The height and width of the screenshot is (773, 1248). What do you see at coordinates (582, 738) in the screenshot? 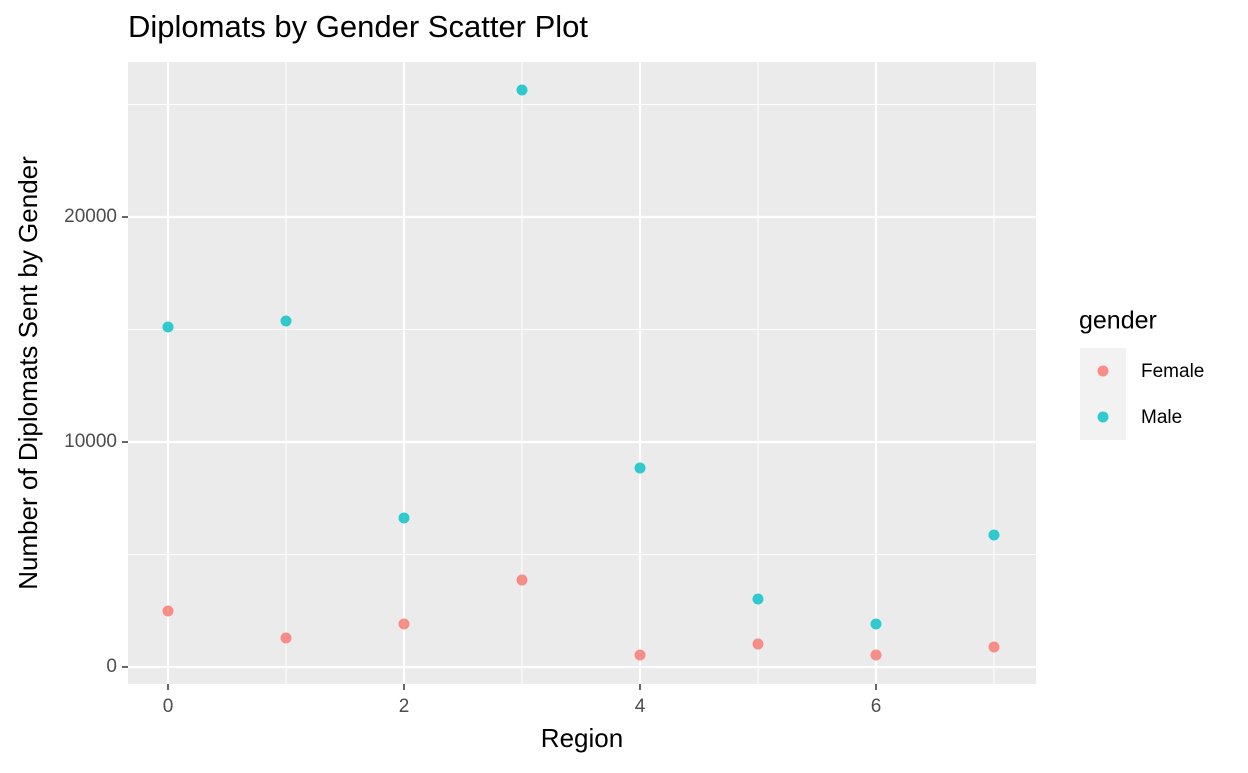
I see `x-axis-label: Region` at bounding box center [582, 738].